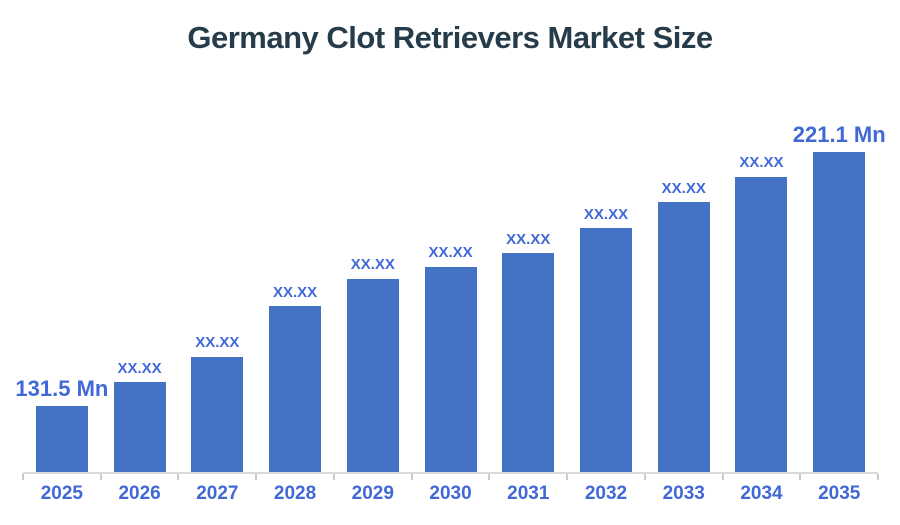 Image resolution: width=900 pixels, height=525 pixels. I want to click on x-axis-label: 2028, so click(295, 493).